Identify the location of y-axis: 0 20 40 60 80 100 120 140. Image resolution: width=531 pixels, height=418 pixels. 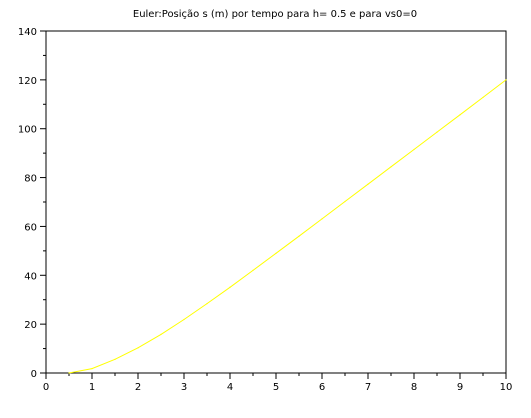
(32, 203).